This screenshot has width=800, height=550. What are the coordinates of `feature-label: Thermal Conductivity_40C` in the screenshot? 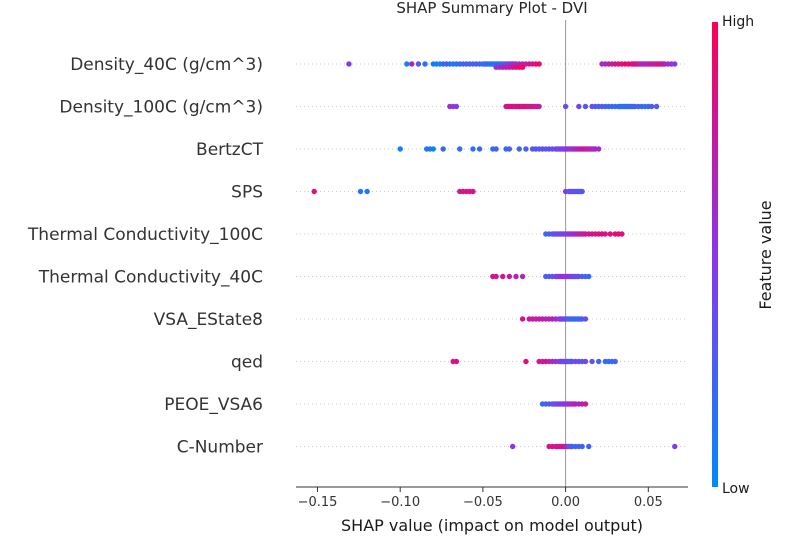 It's located at (150, 278).